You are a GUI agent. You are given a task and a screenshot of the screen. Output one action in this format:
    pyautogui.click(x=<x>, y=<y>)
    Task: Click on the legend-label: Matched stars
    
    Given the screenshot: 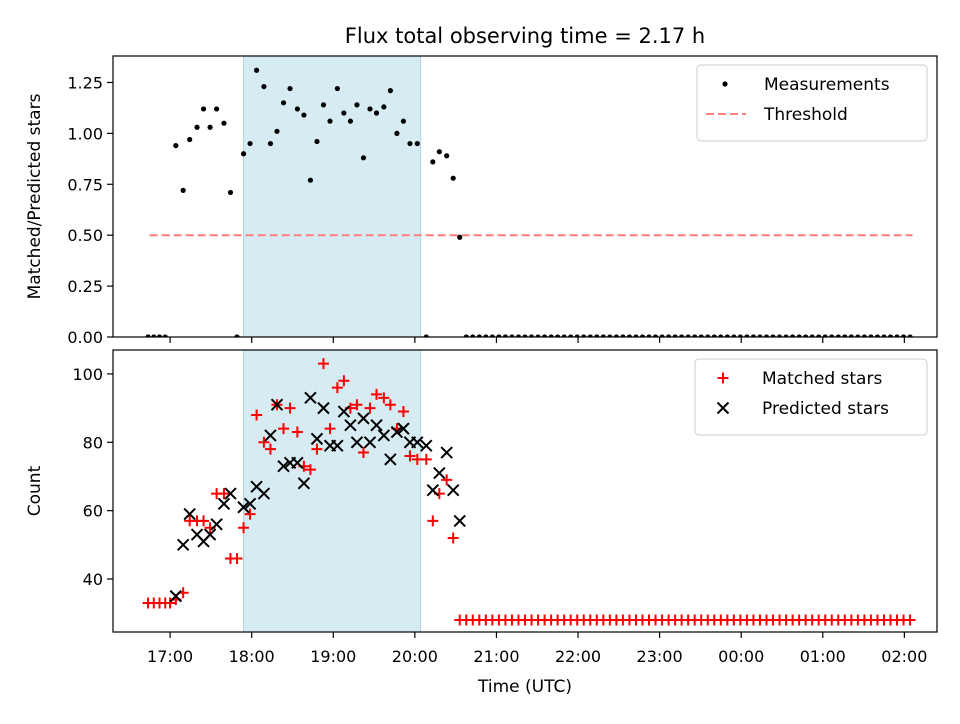 What is the action you would take?
    pyautogui.click(x=822, y=379)
    